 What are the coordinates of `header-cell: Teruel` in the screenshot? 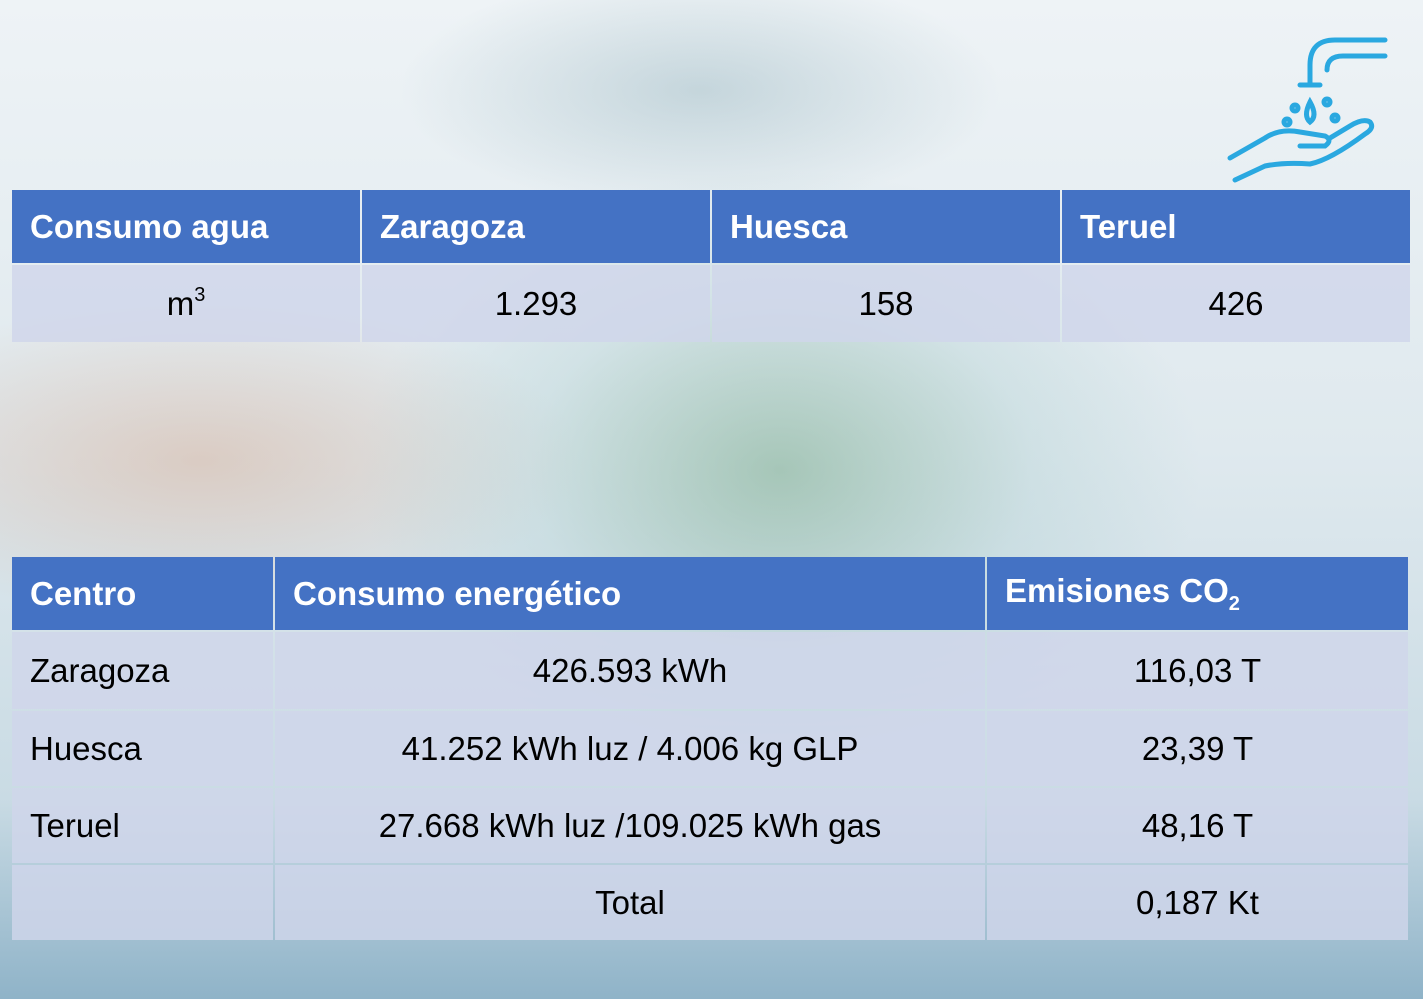 It's located at (1236, 226).